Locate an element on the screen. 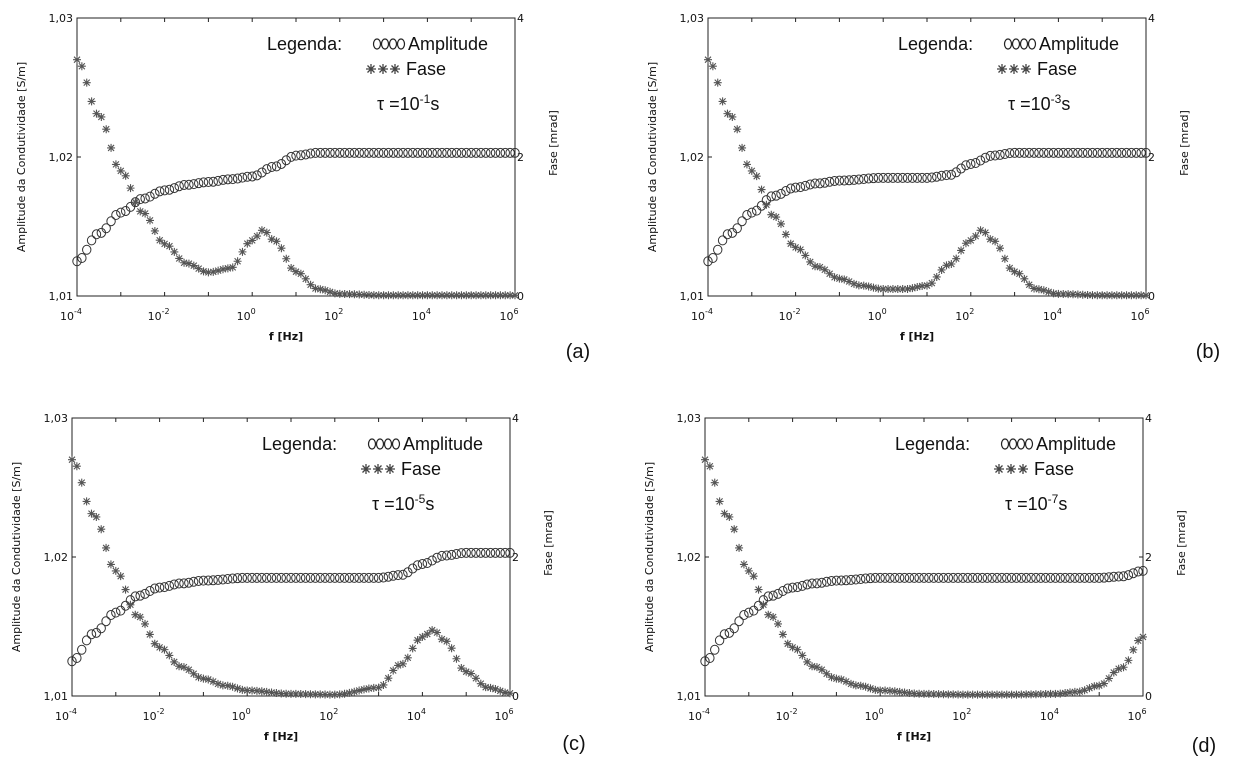 Image resolution: width=1237 pixels, height=764 pixels. y-axis-label-right: Fase [mrad] is located at coordinates (548, 543).